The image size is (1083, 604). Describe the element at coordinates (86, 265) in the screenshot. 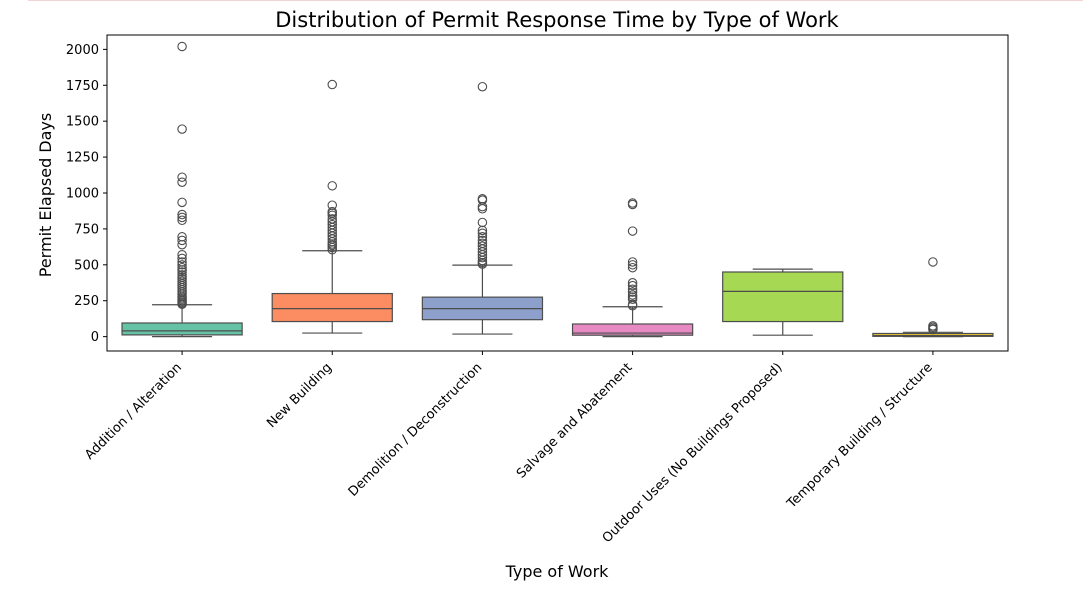

I see `y-tick-label: 500` at that location.